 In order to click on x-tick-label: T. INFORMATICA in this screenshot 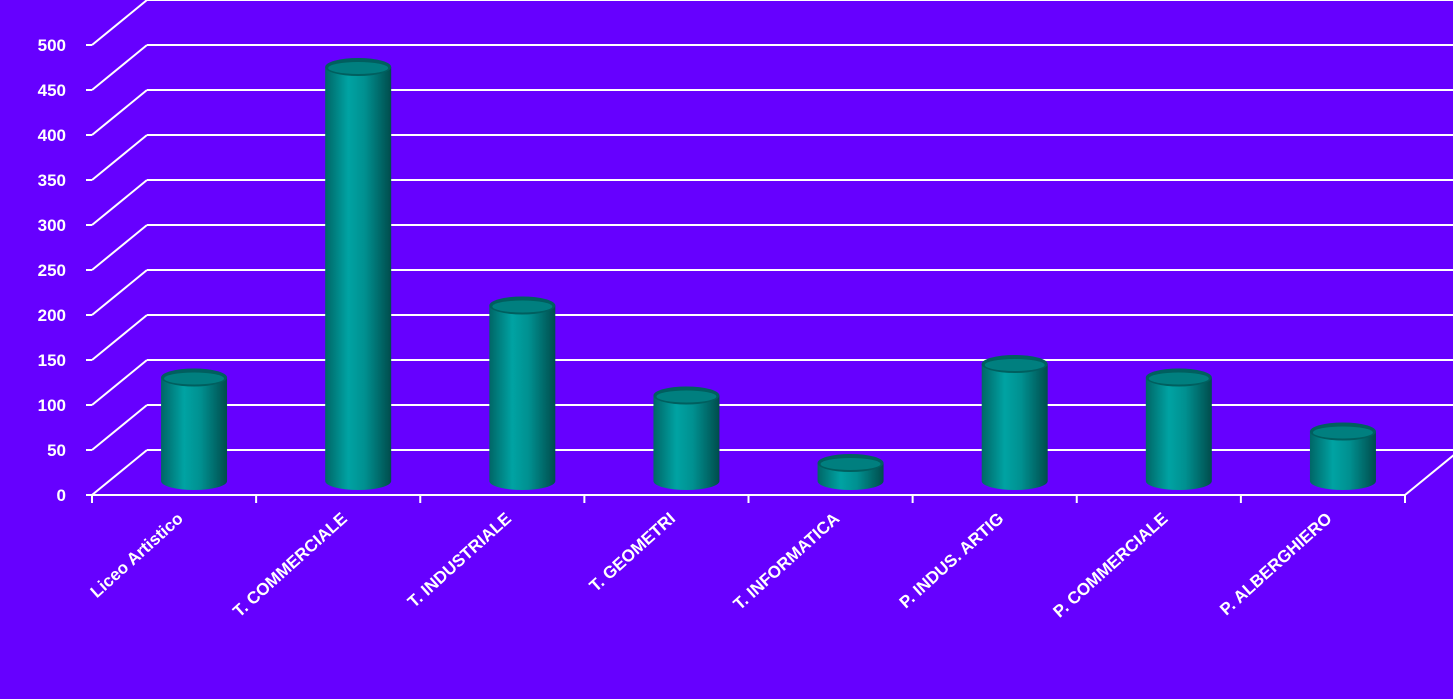, I will do `click(787, 561)`.